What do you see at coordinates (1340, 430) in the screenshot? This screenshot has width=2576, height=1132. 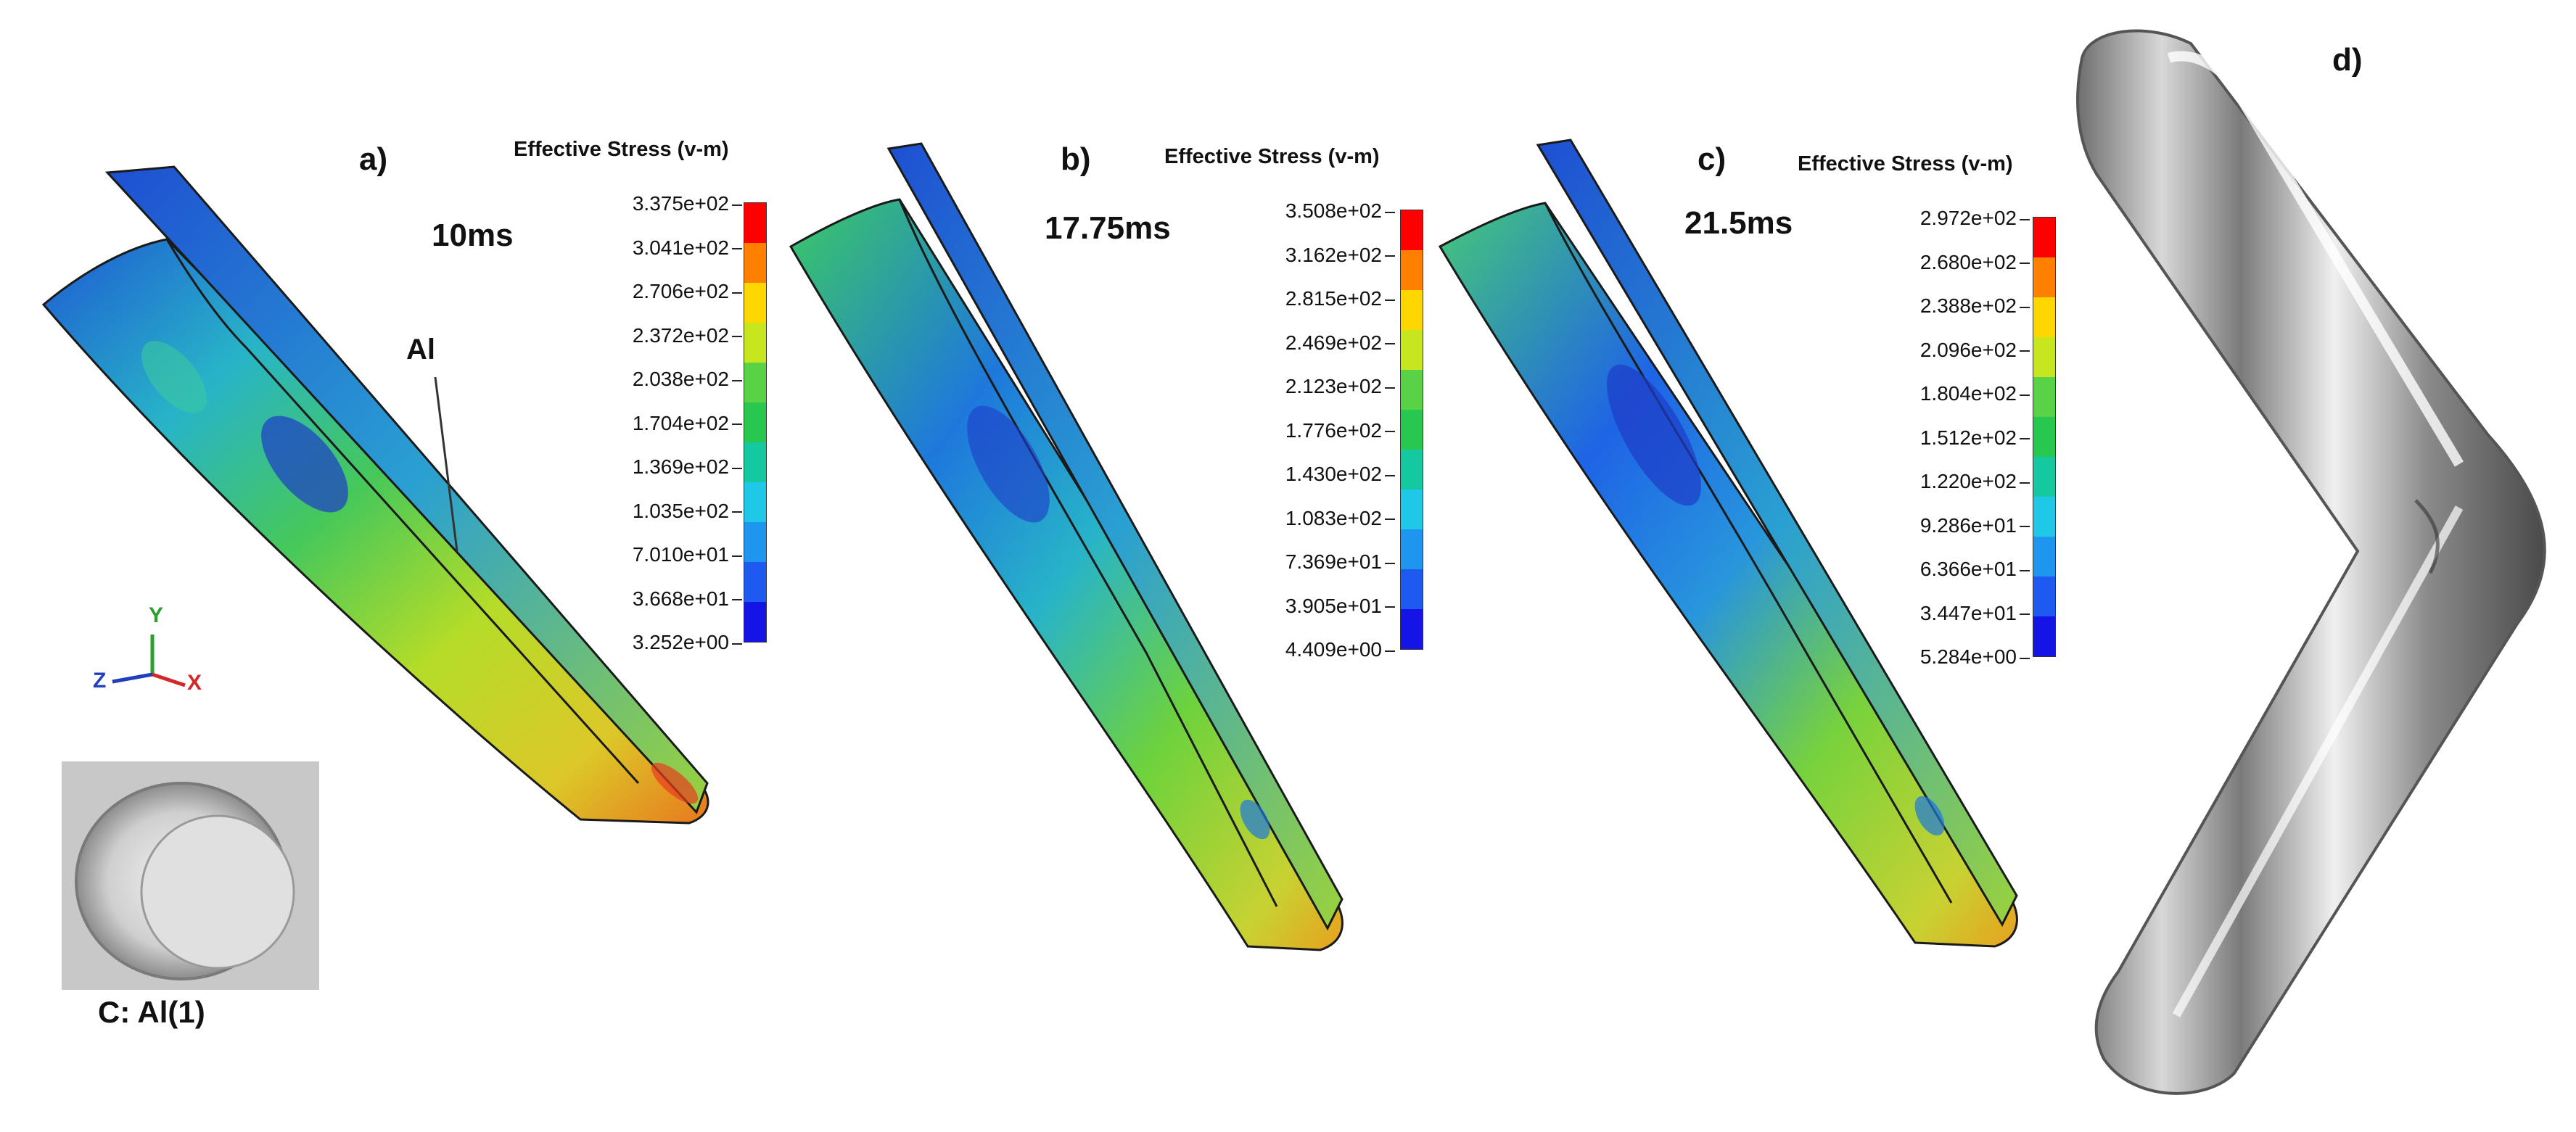 I see `legend-tick-label: 1.776e+02` at bounding box center [1340, 430].